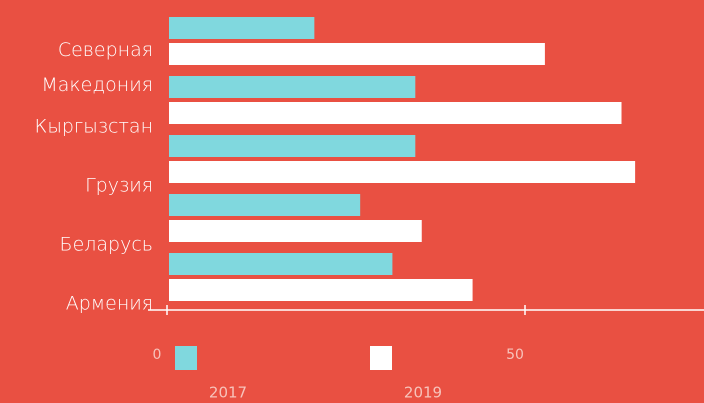 This screenshot has height=403, width=704. I want to click on category-label: Беларусь, so click(106, 244).